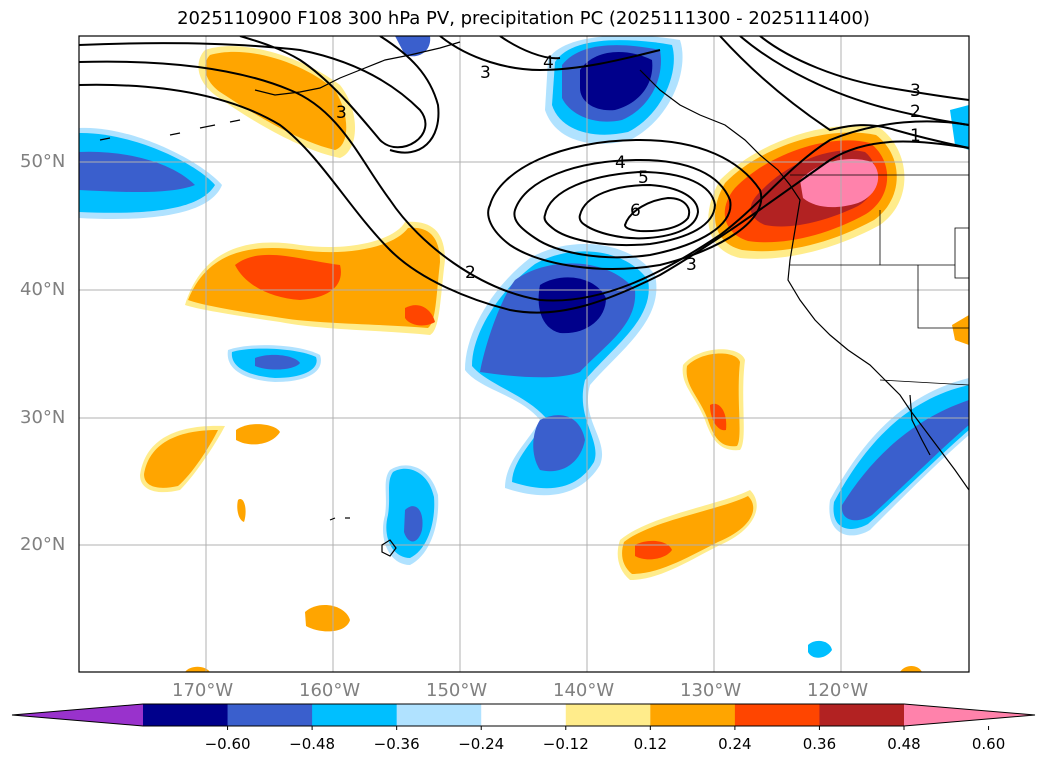 Image resolution: width=1047 pixels, height=765 pixels. Describe the element at coordinates (899, 457) in the screenshot. I see `precip-negative-baja` at that location.